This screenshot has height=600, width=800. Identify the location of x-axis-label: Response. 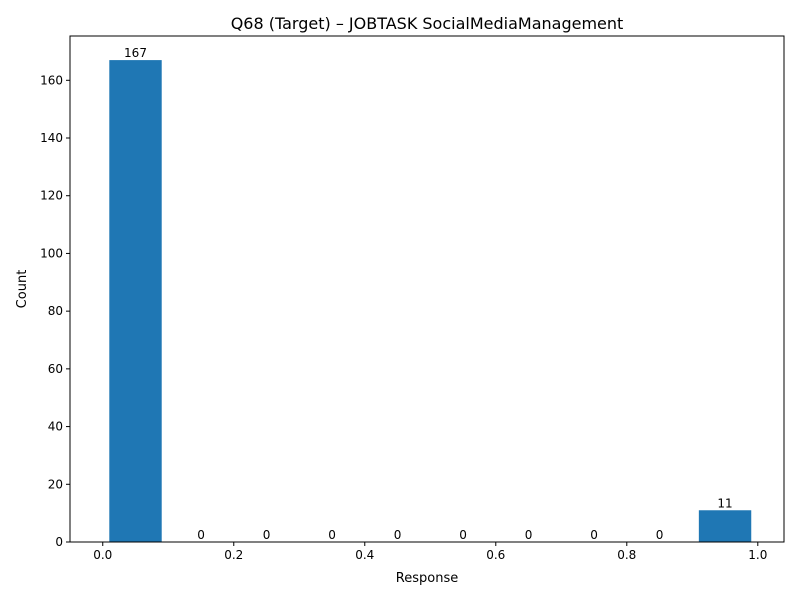
(427, 578).